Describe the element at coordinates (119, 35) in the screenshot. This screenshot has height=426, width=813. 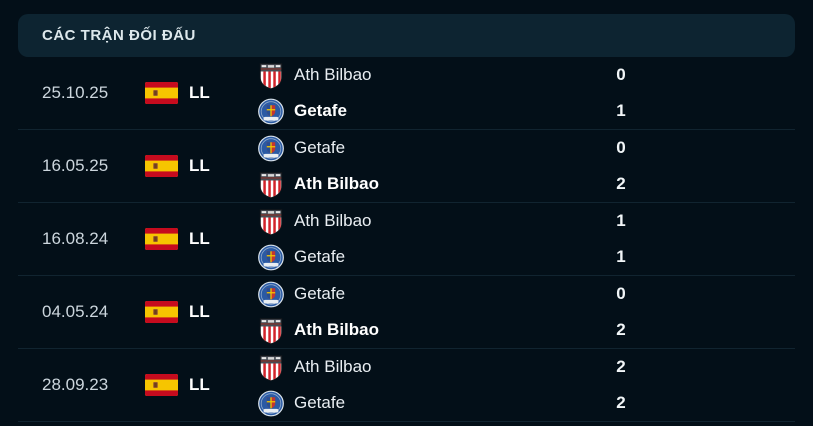
I see `panel-title: CÁC TRẬN ĐỐI ĐẤU` at that location.